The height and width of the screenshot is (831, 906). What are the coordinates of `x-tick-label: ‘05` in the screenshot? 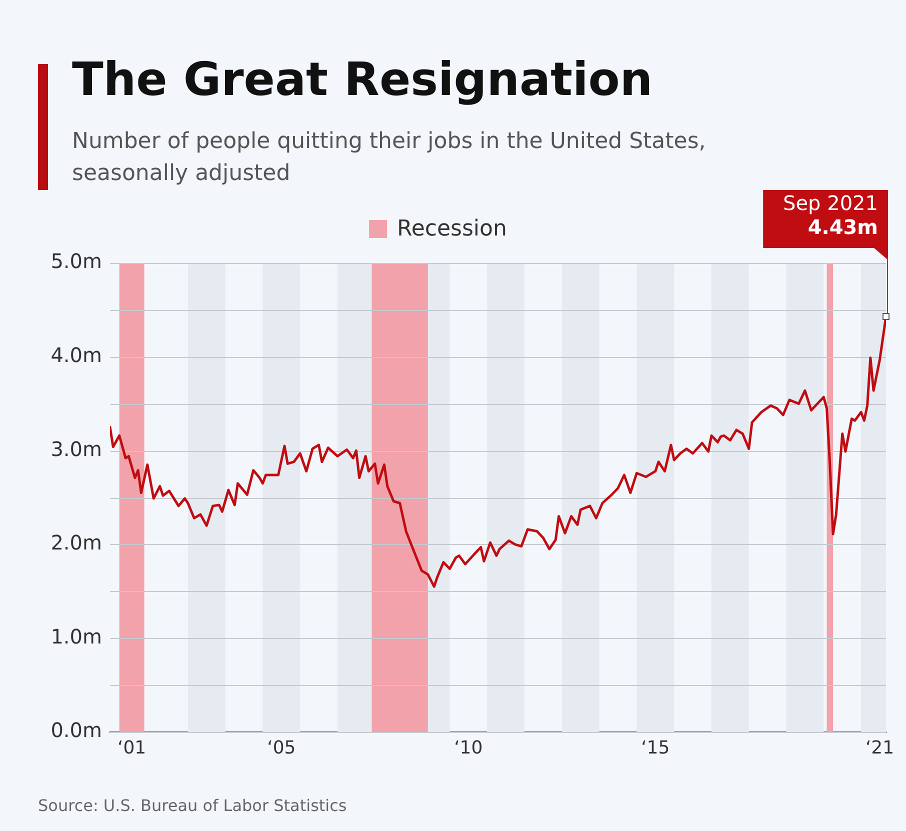 It's located at (281, 747).